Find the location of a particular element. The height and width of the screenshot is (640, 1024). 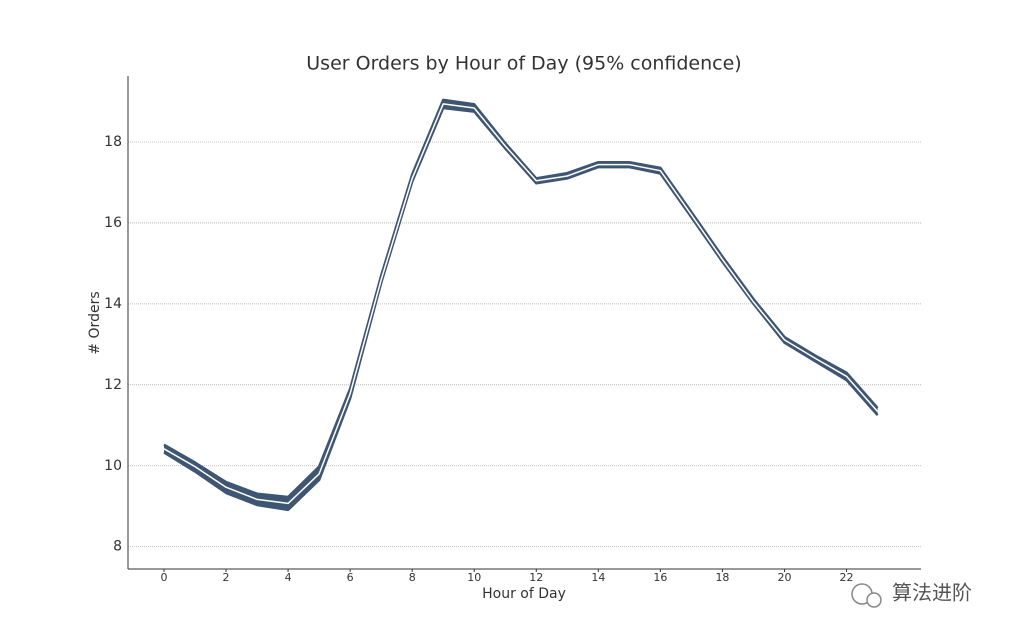

y-tick-label: 12 is located at coordinates (113, 385).